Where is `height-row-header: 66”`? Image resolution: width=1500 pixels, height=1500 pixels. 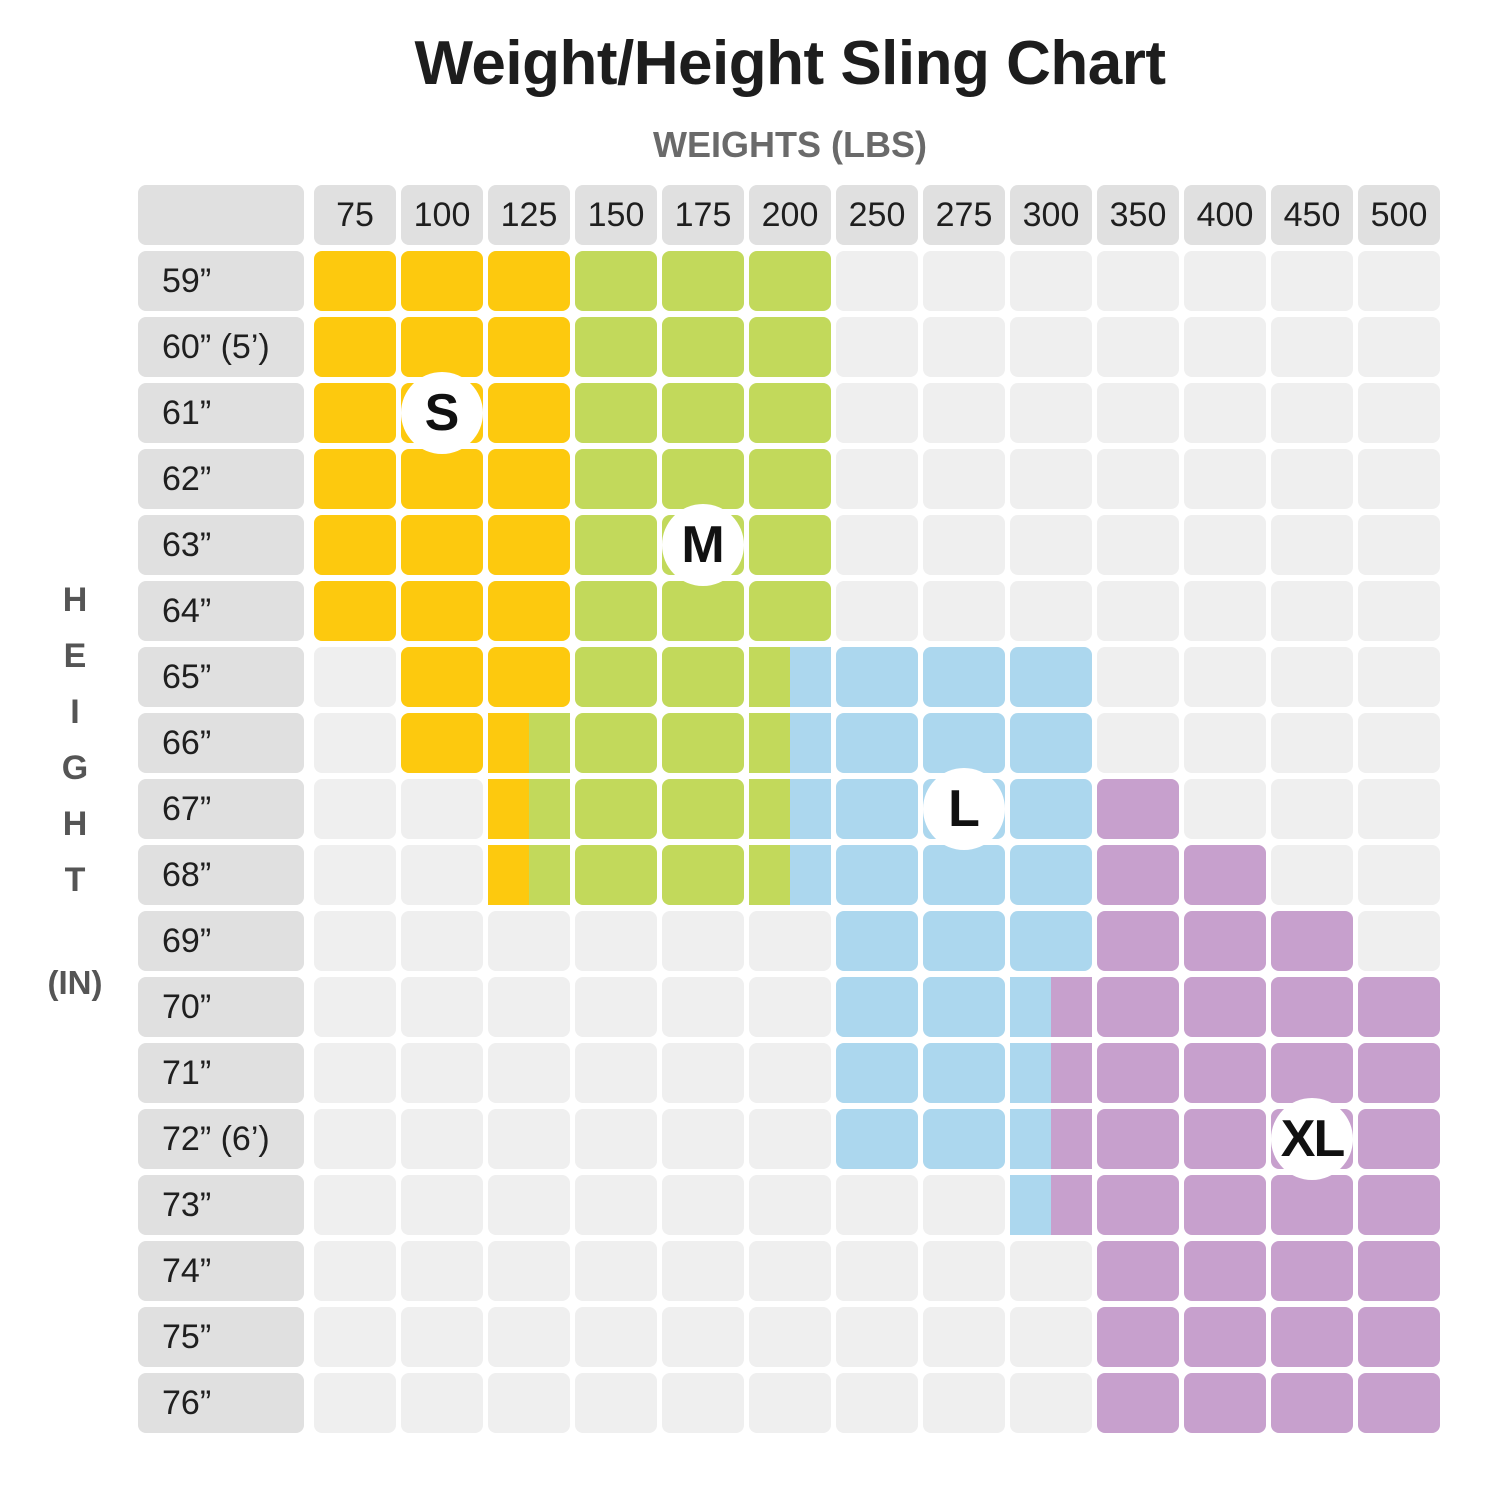 height-row-header: 66” is located at coordinates (221, 743).